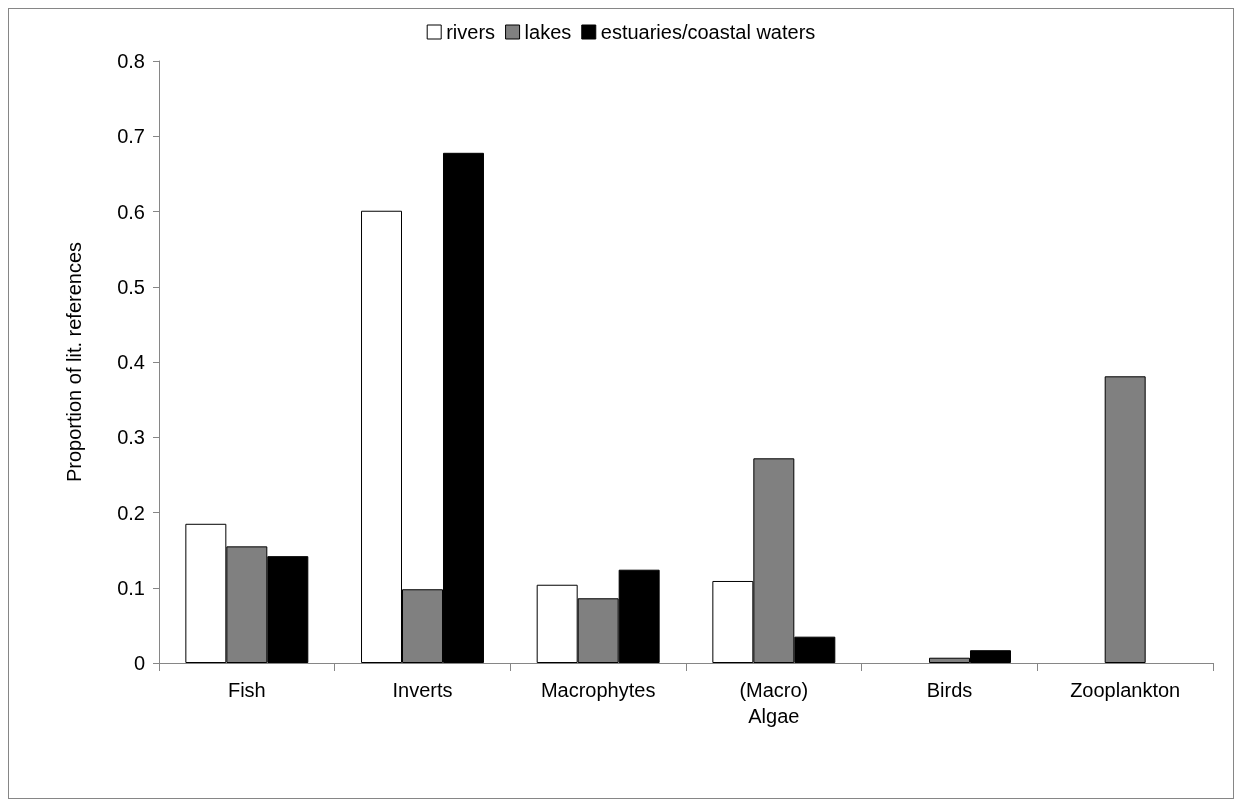  What do you see at coordinates (708, 32) in the screenshot?
I see `legend-label: estuaries/coastal waters` at bounding box center [708, 32].